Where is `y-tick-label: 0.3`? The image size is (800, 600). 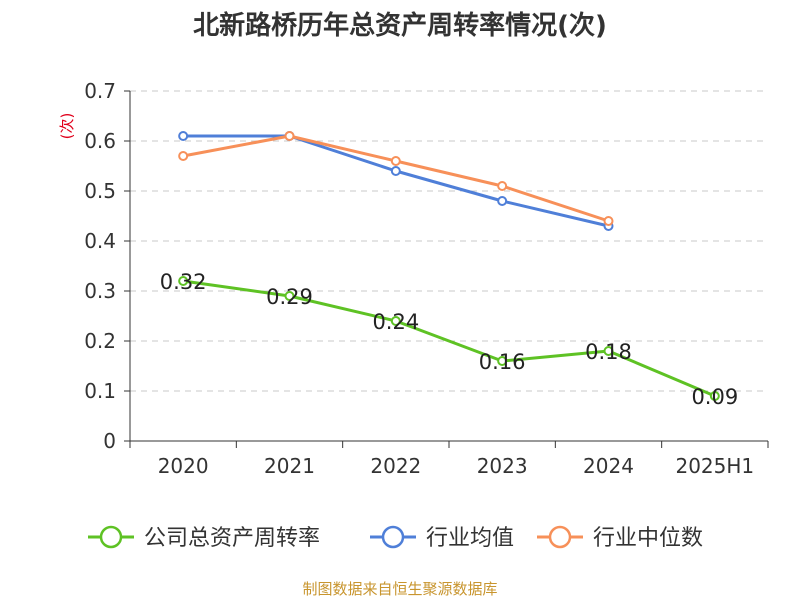 y-tick-label: 0.3 is located at coordinates (100, 291).